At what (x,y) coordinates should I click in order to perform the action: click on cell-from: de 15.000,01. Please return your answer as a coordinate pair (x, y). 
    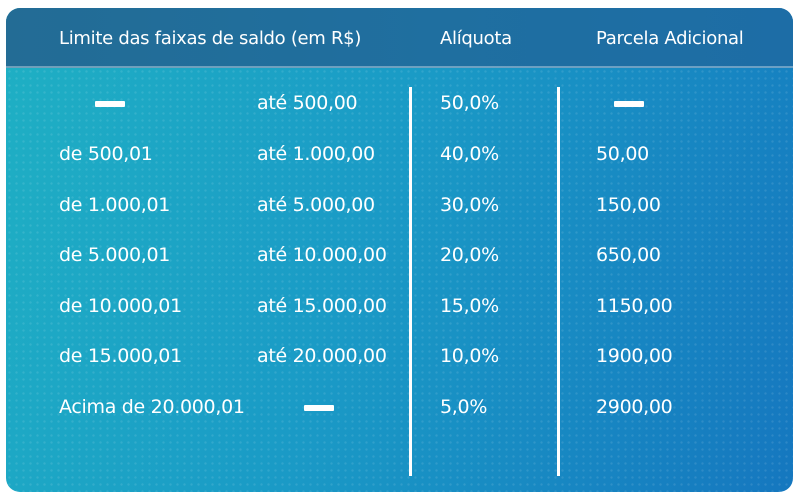
    Looking at the image, I should click on (120, 356).